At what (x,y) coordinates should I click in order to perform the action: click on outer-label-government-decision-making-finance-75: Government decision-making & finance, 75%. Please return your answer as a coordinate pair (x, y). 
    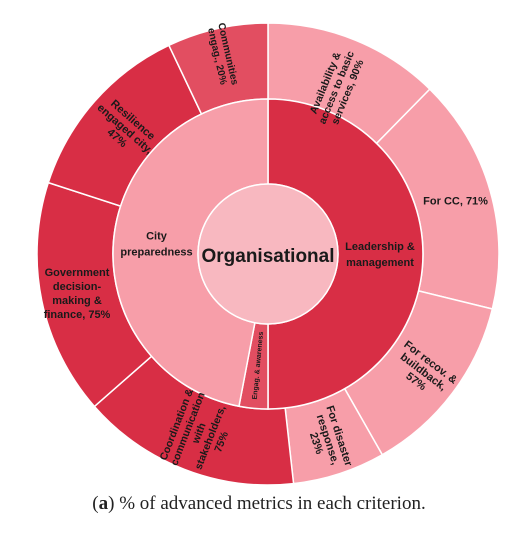
    Looking at the image, I should click on (77, 294).